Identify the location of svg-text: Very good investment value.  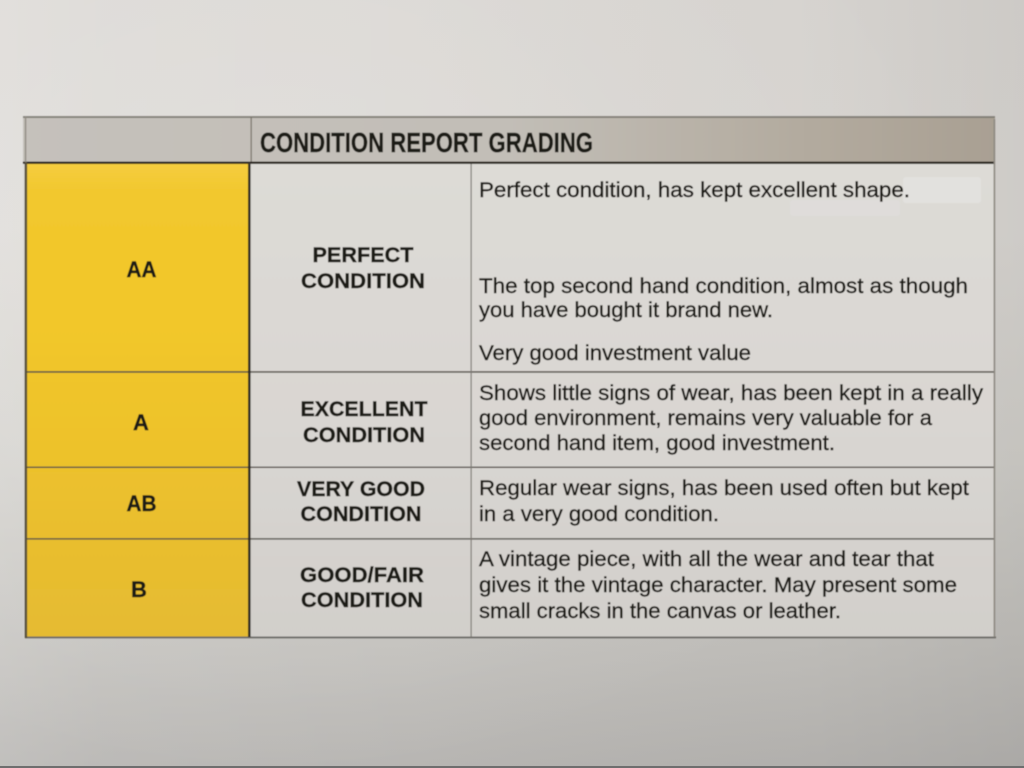
(615, 353).